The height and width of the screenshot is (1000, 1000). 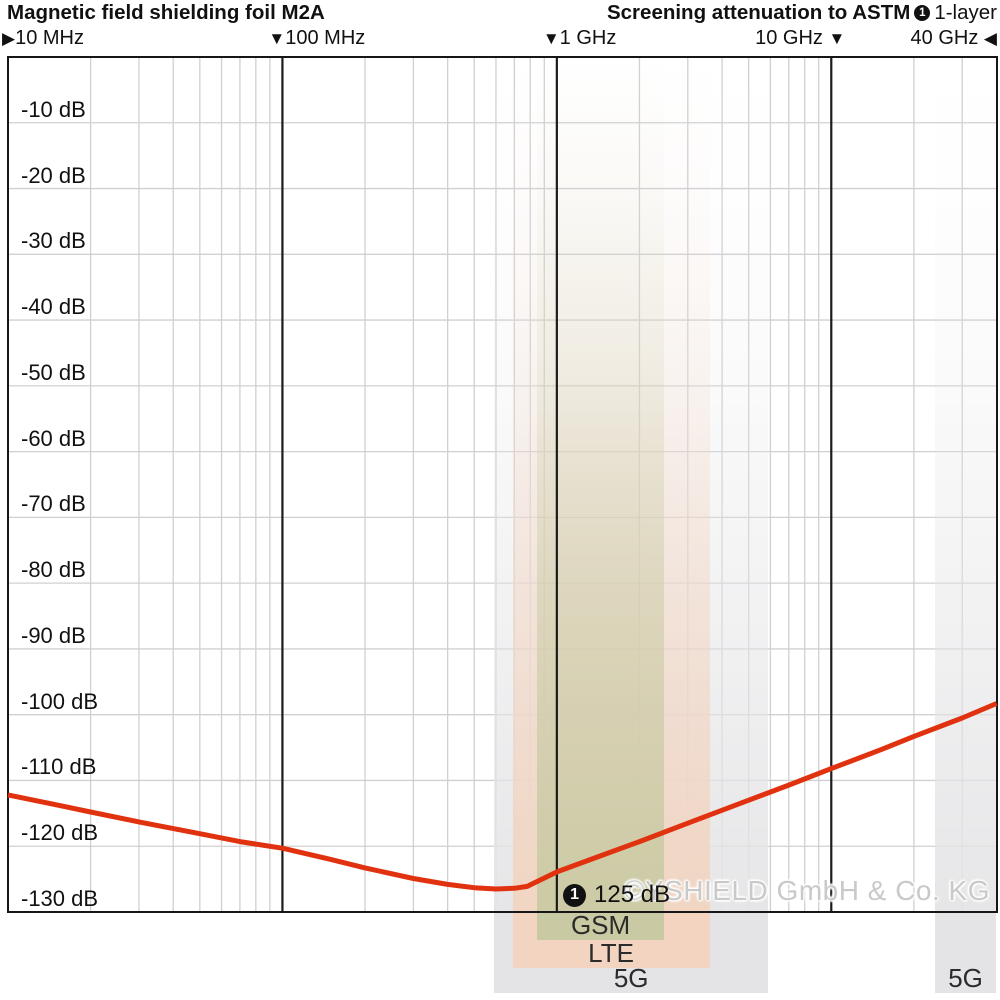 What do you see at coordinates (53, 307) in the screenshot?
I see `y-tick-label: -40 dB` at bounding box center [53, 307].